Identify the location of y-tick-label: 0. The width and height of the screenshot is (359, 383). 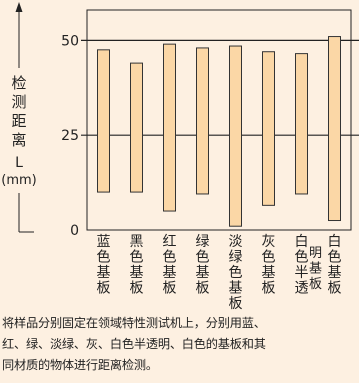
(74, 231).